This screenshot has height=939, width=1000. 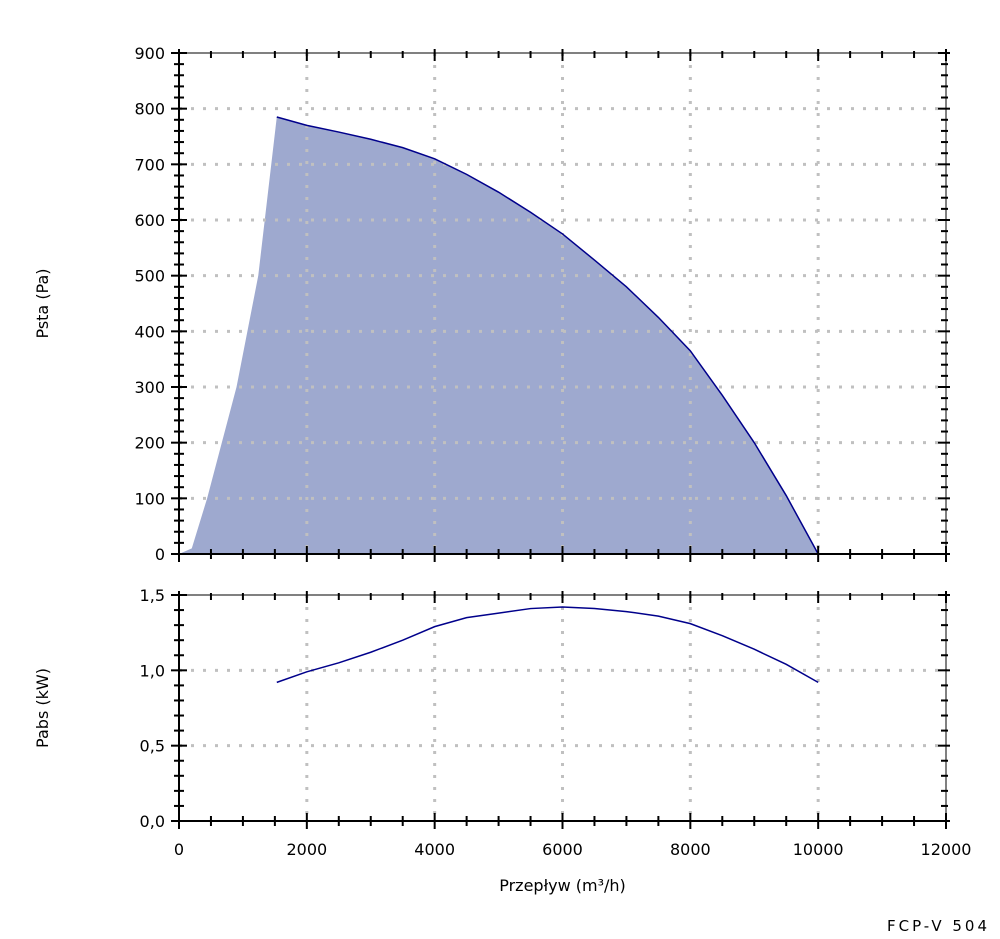 What do you see at coordinates (818, 849) in the screenshot?
I see `x-tick-label: 10000` at bounding box center [818, 849].